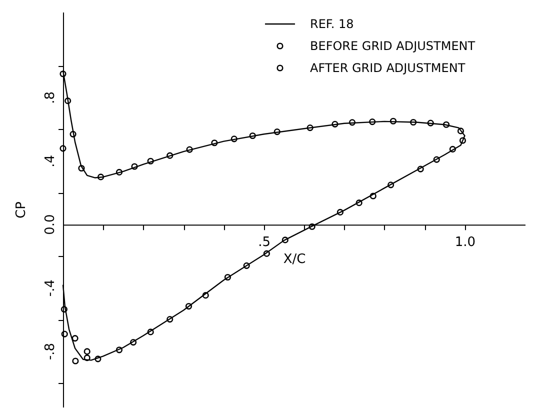 The width and height of the screenshot is (559, 420). I want to click on legend-label: BEFORE GRID ADJUSTMENT, so click(393, 46).